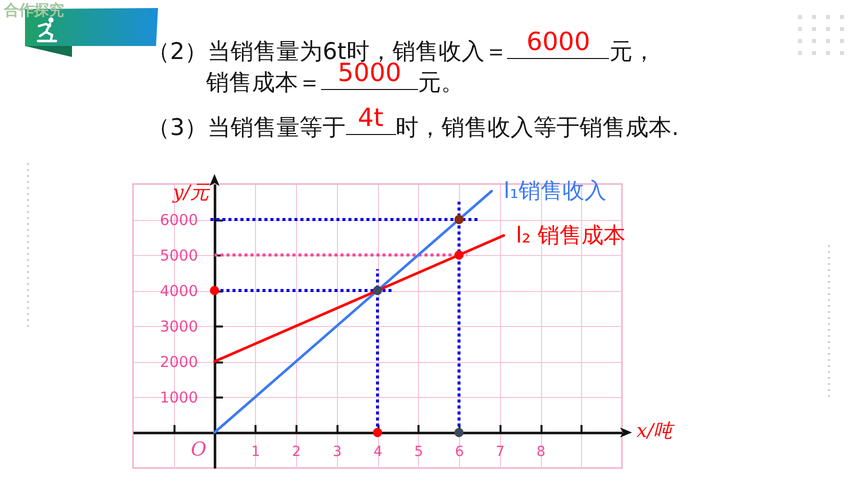 The width and height of the screenshot is (860, 484). Describe the element at coordinates (263, 83) in the screenshot. I see `text: 销售成本＝` at that location.